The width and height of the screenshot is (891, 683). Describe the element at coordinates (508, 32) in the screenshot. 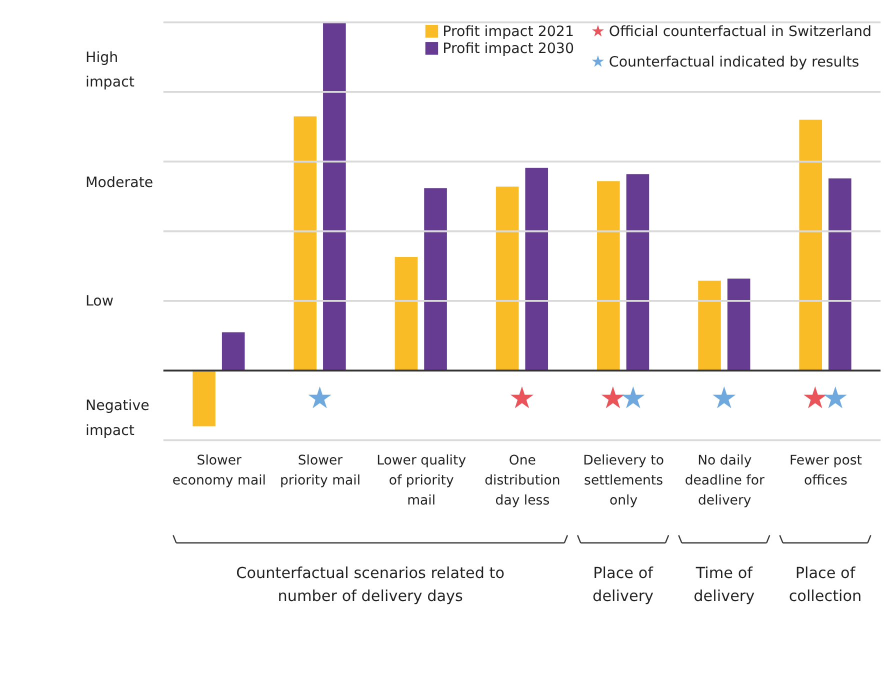

I see `legend-label: Profit impact 2021` at that location.